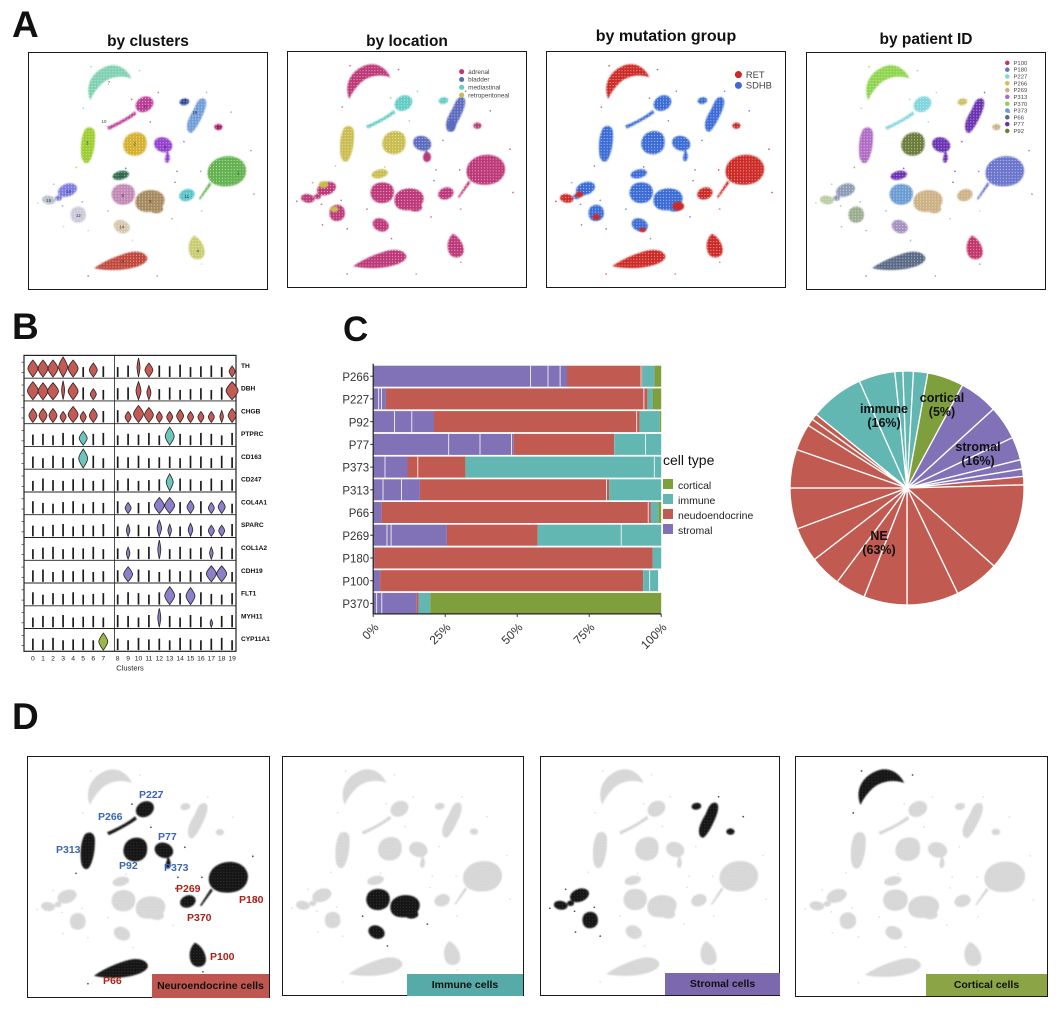 This screenshot has height=1019, width=1061. I want to click on svg-text: TH, so click(245, 366).